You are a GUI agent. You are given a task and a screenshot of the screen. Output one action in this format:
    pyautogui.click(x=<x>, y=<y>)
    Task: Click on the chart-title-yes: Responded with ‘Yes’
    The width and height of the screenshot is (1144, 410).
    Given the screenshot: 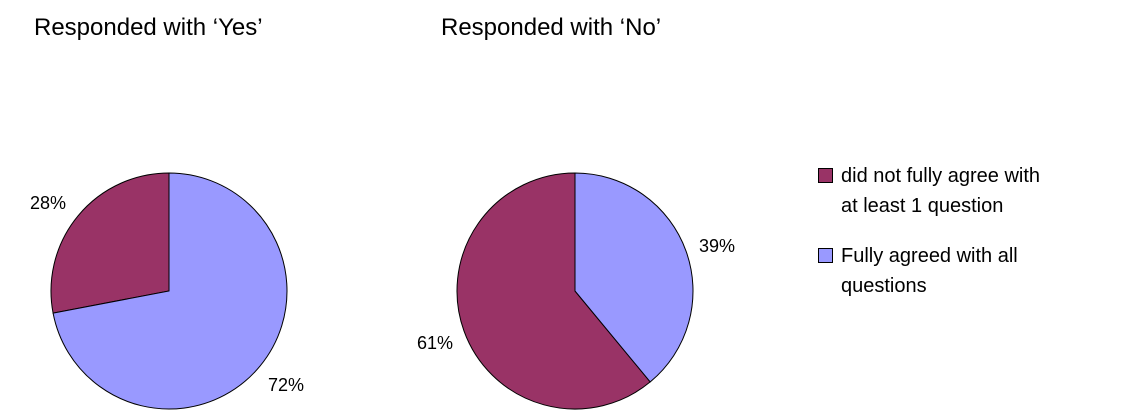 What is the action you would take?
    pyautogui.click(x=148, y=27)
    